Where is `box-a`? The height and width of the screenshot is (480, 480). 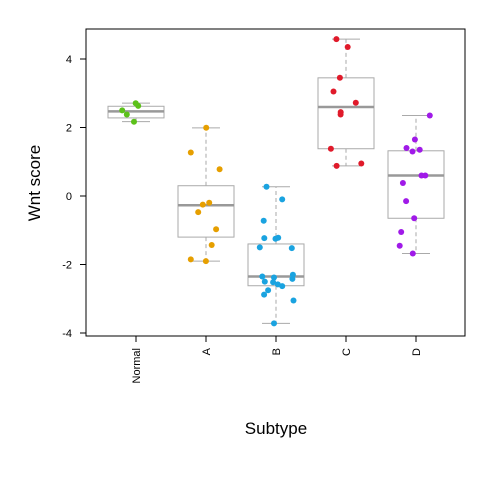 box-a is located at coordinates (206, 211).